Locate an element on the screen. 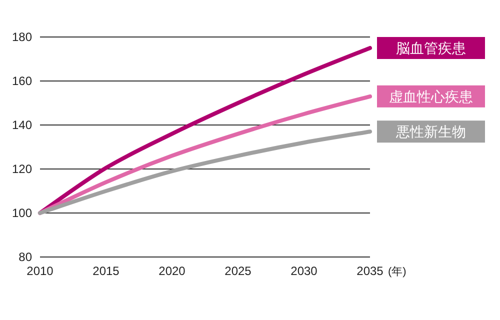 The image size is (500, 320). series-label: 悪性新生物 is located at coordinates (430, 132).